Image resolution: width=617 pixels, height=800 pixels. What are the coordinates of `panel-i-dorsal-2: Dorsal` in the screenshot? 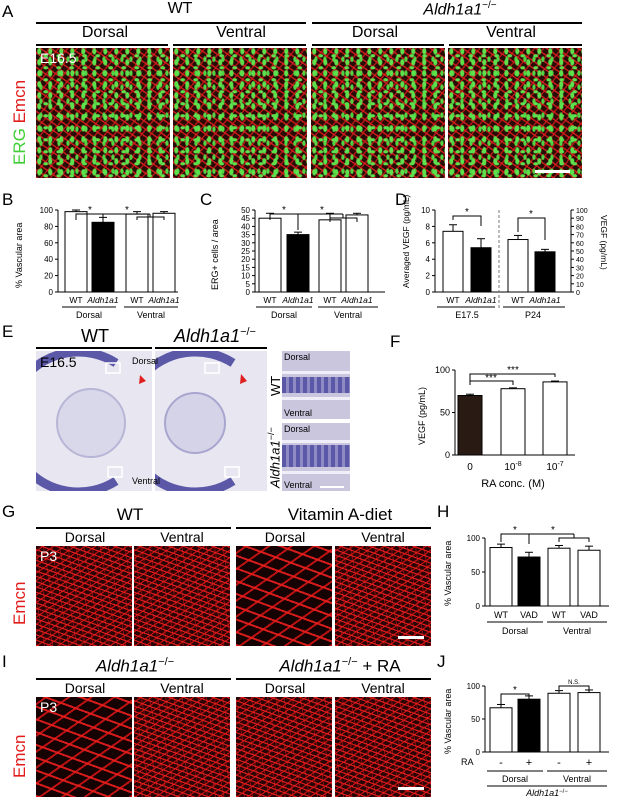 It's located at (285, 688).